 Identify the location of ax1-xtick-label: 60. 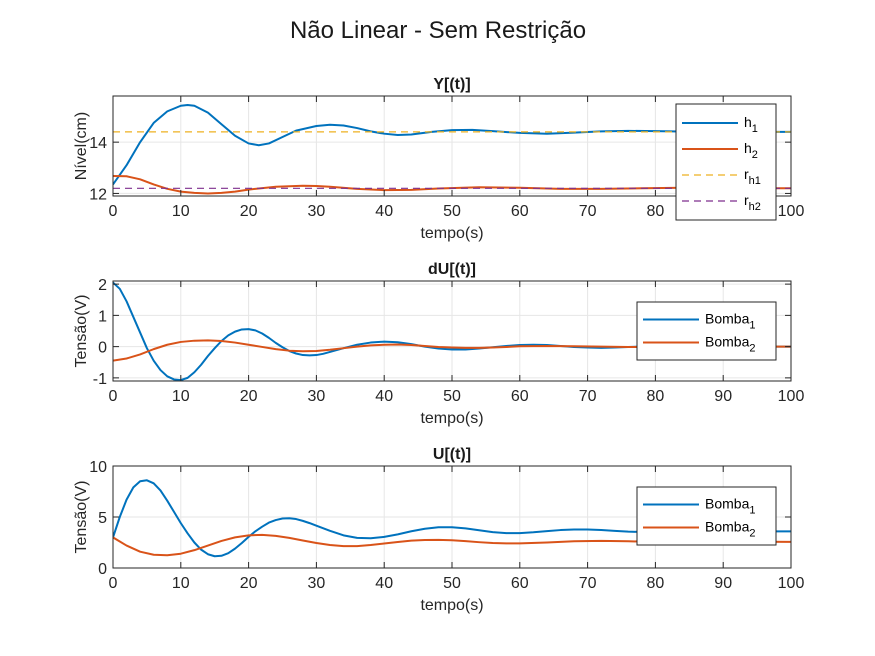
(520, 396).